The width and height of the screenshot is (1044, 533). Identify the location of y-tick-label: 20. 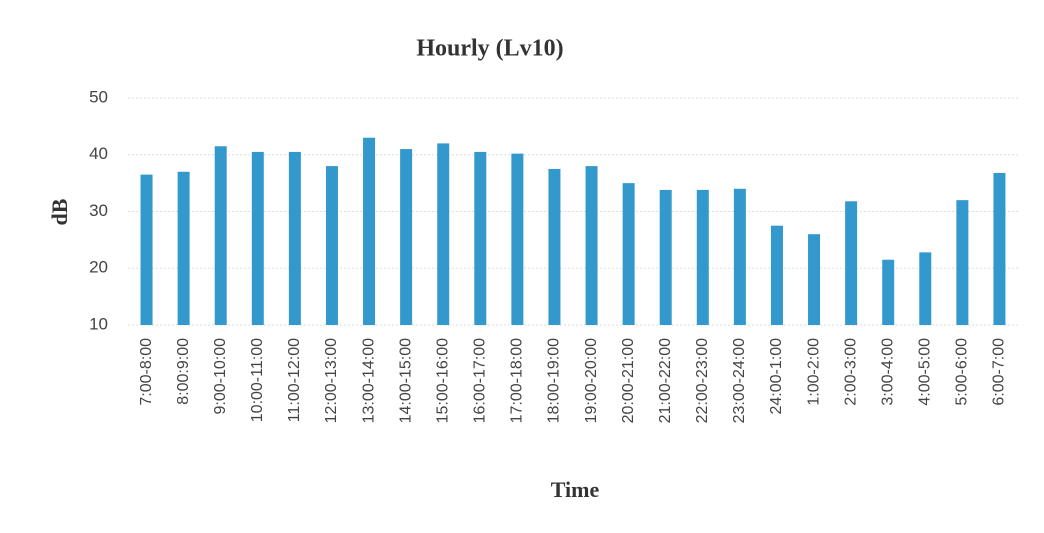
(98, 267).